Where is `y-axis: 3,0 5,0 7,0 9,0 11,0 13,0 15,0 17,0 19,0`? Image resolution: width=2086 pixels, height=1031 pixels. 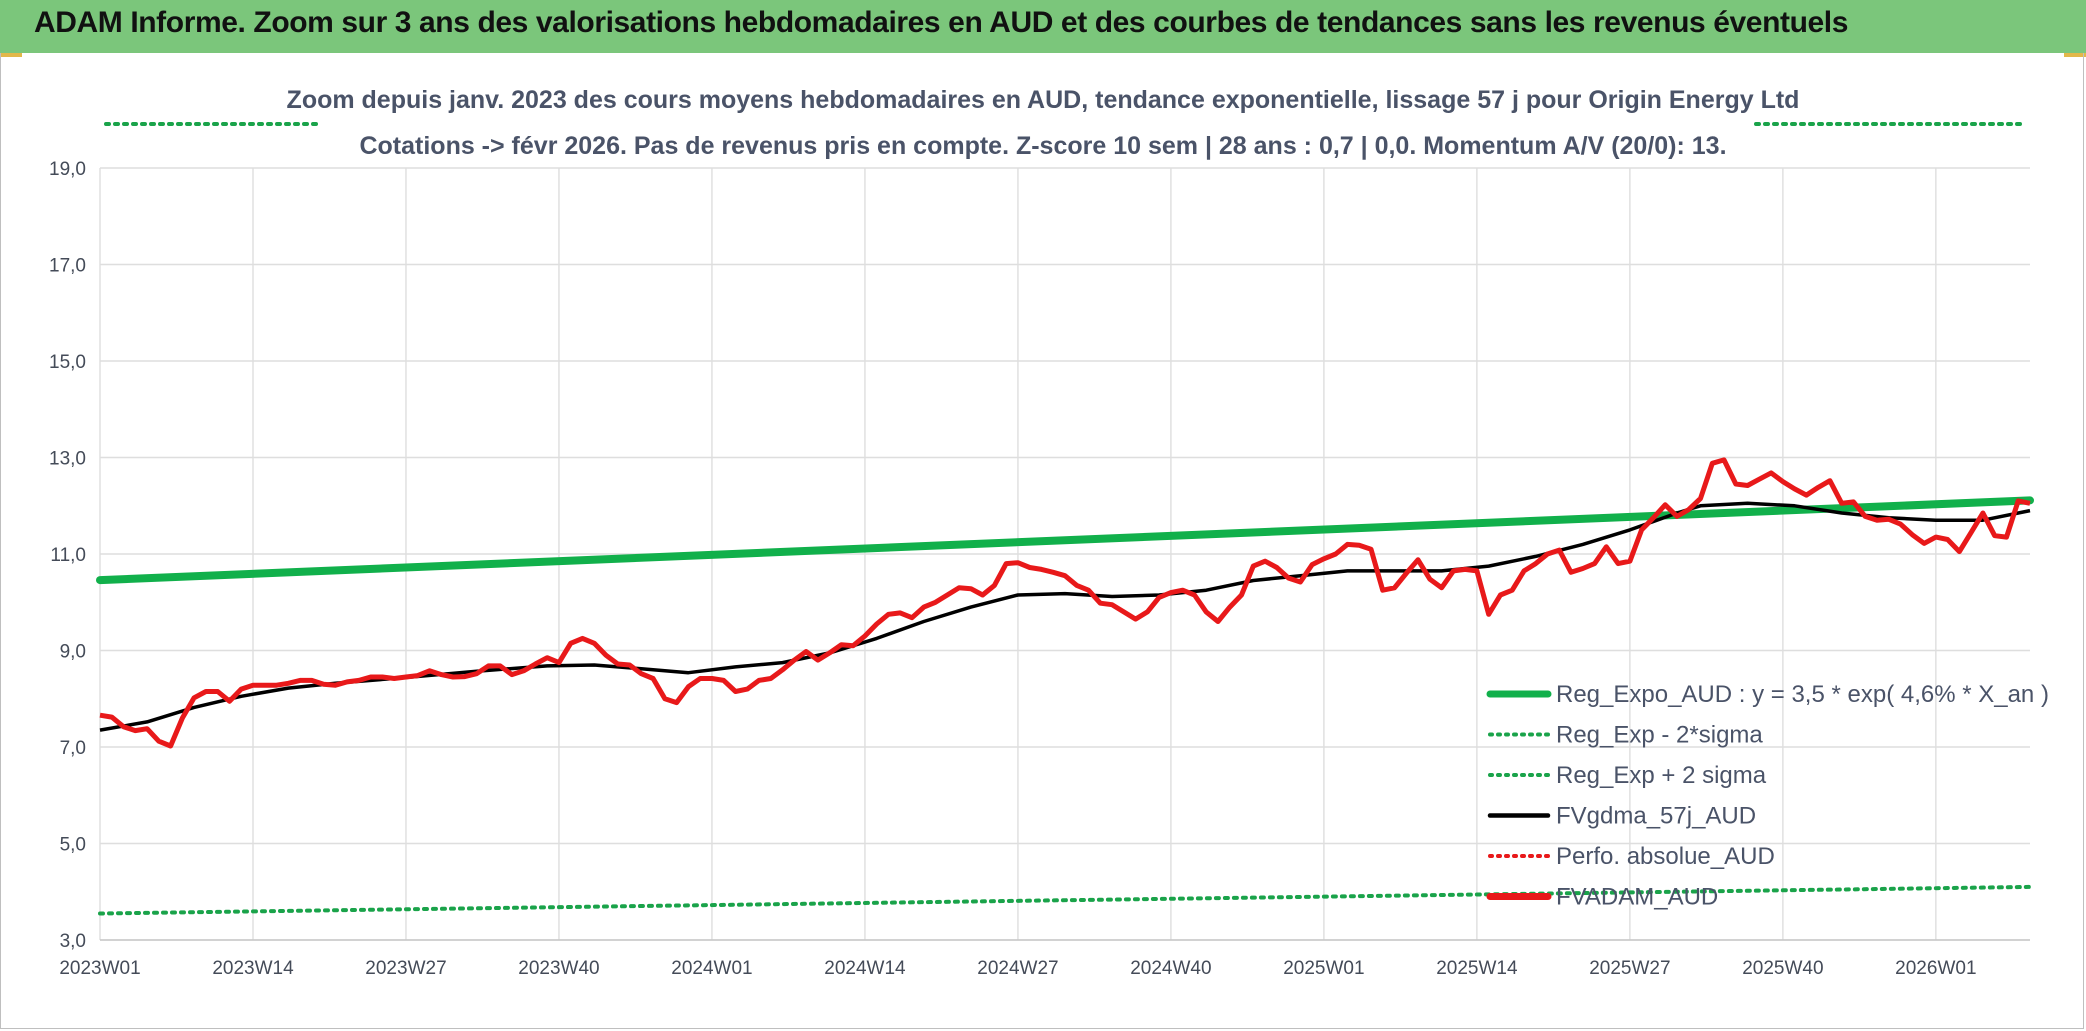 y-axis: 3,0 5,0 7,0 9,0 11,0 13,0 15,0 17,0 19,0 is located at coordinates (67, 555).